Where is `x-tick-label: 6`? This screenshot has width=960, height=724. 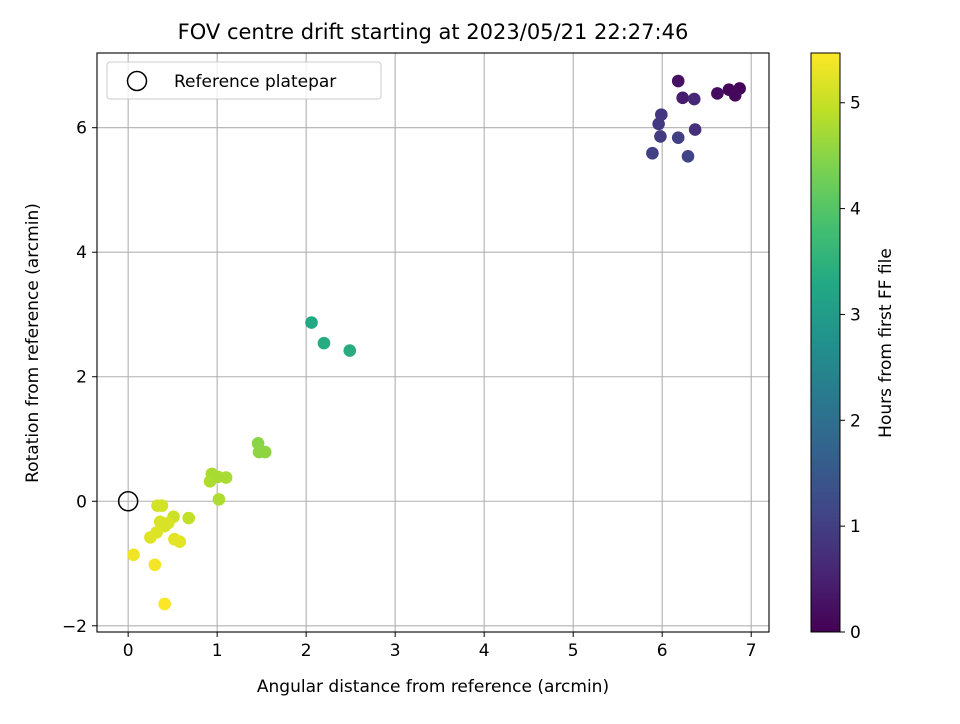
x-tick-label: 6 is located at coordinates (662, 651).